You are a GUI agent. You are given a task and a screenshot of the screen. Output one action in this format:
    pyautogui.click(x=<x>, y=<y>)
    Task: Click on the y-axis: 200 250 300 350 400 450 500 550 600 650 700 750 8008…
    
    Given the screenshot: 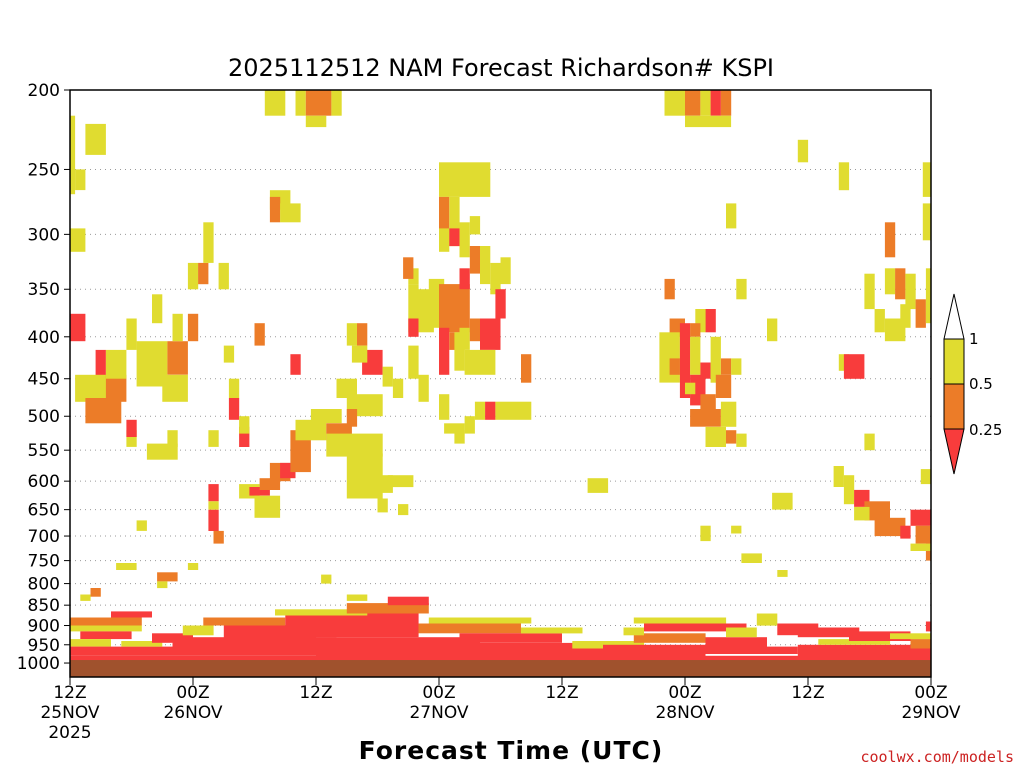 What is the action you would take?
    pyautogui.click(x=43, y=377)
    